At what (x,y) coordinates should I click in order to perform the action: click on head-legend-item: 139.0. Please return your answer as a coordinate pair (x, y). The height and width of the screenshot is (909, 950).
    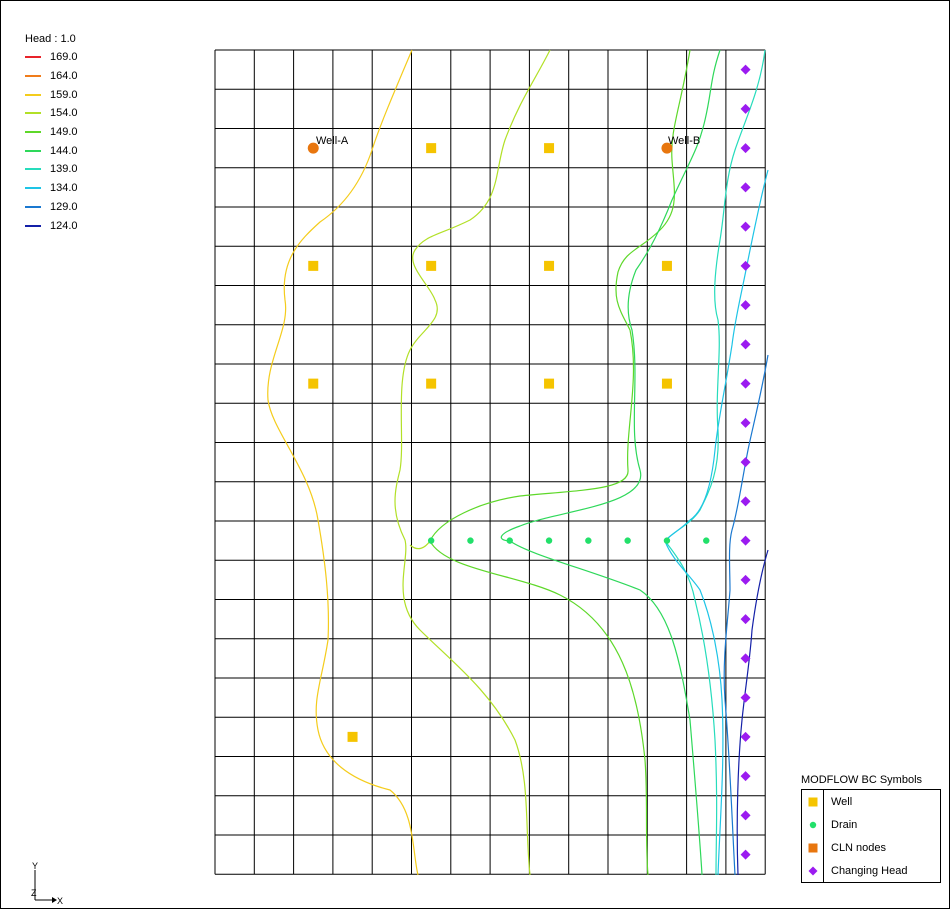
    Looking at the image, I should click on (51, 169).